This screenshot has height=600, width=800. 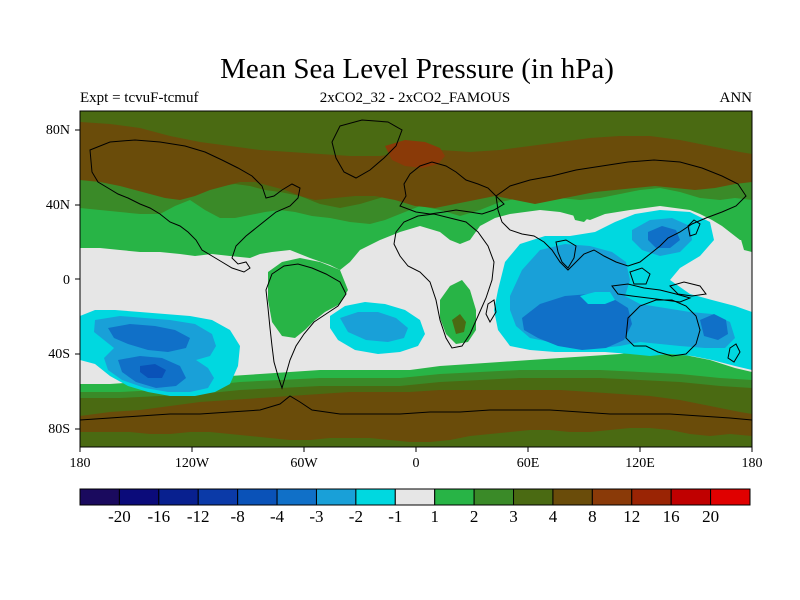 What do you see at coordinates (640, 276) in the screenshot?
I see `coastline-borneo` at bounding box center [640, 276].